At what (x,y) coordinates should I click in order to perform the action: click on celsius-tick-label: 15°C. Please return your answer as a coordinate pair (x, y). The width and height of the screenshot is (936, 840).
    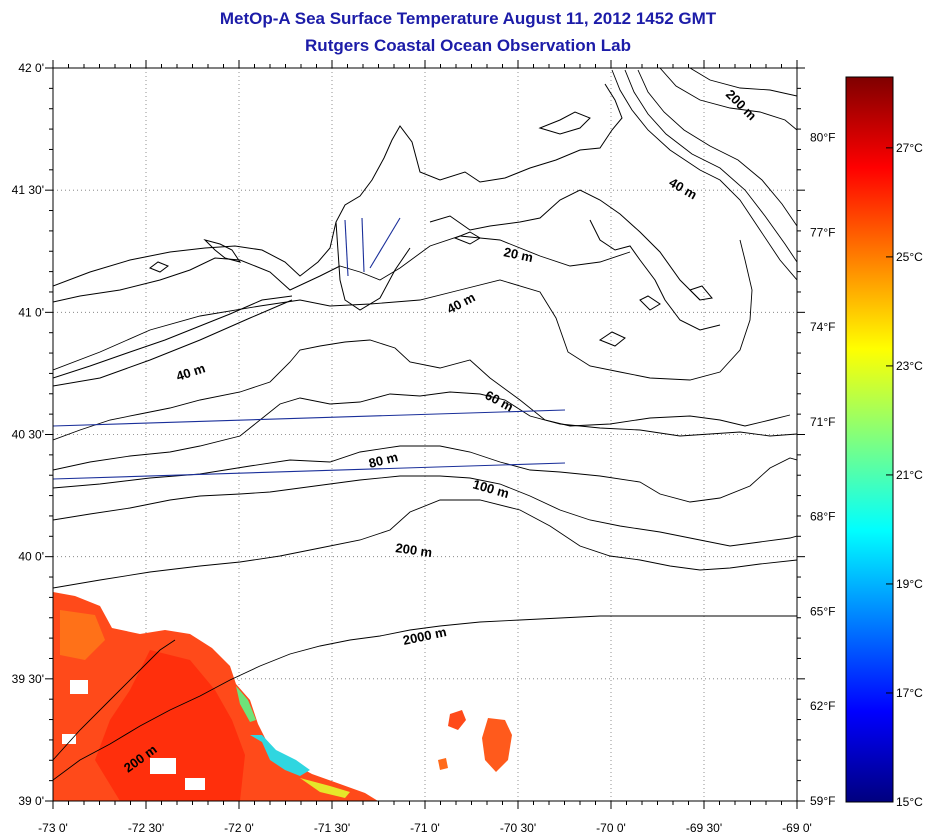
    Looking at the image, I should click on (909, 802).